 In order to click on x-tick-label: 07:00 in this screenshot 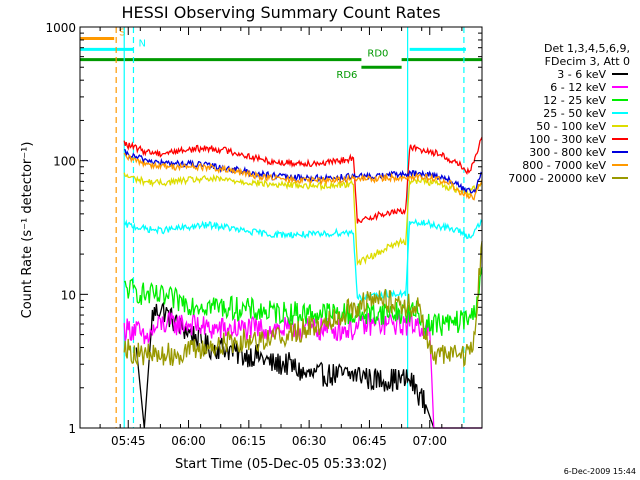, I will do `click(429, 441)`.